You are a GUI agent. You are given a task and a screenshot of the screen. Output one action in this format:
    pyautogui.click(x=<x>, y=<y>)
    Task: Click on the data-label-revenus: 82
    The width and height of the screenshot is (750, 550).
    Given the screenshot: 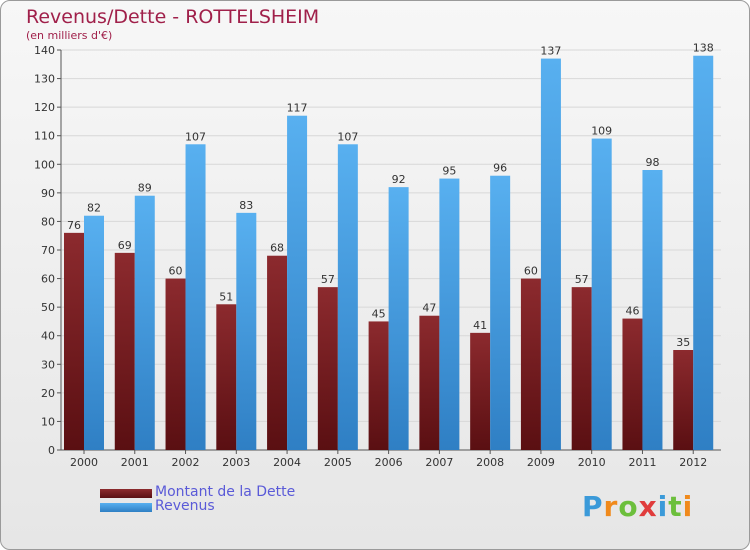 What is the action you would take?
    pyautogui.click(x=94, y=208)
    